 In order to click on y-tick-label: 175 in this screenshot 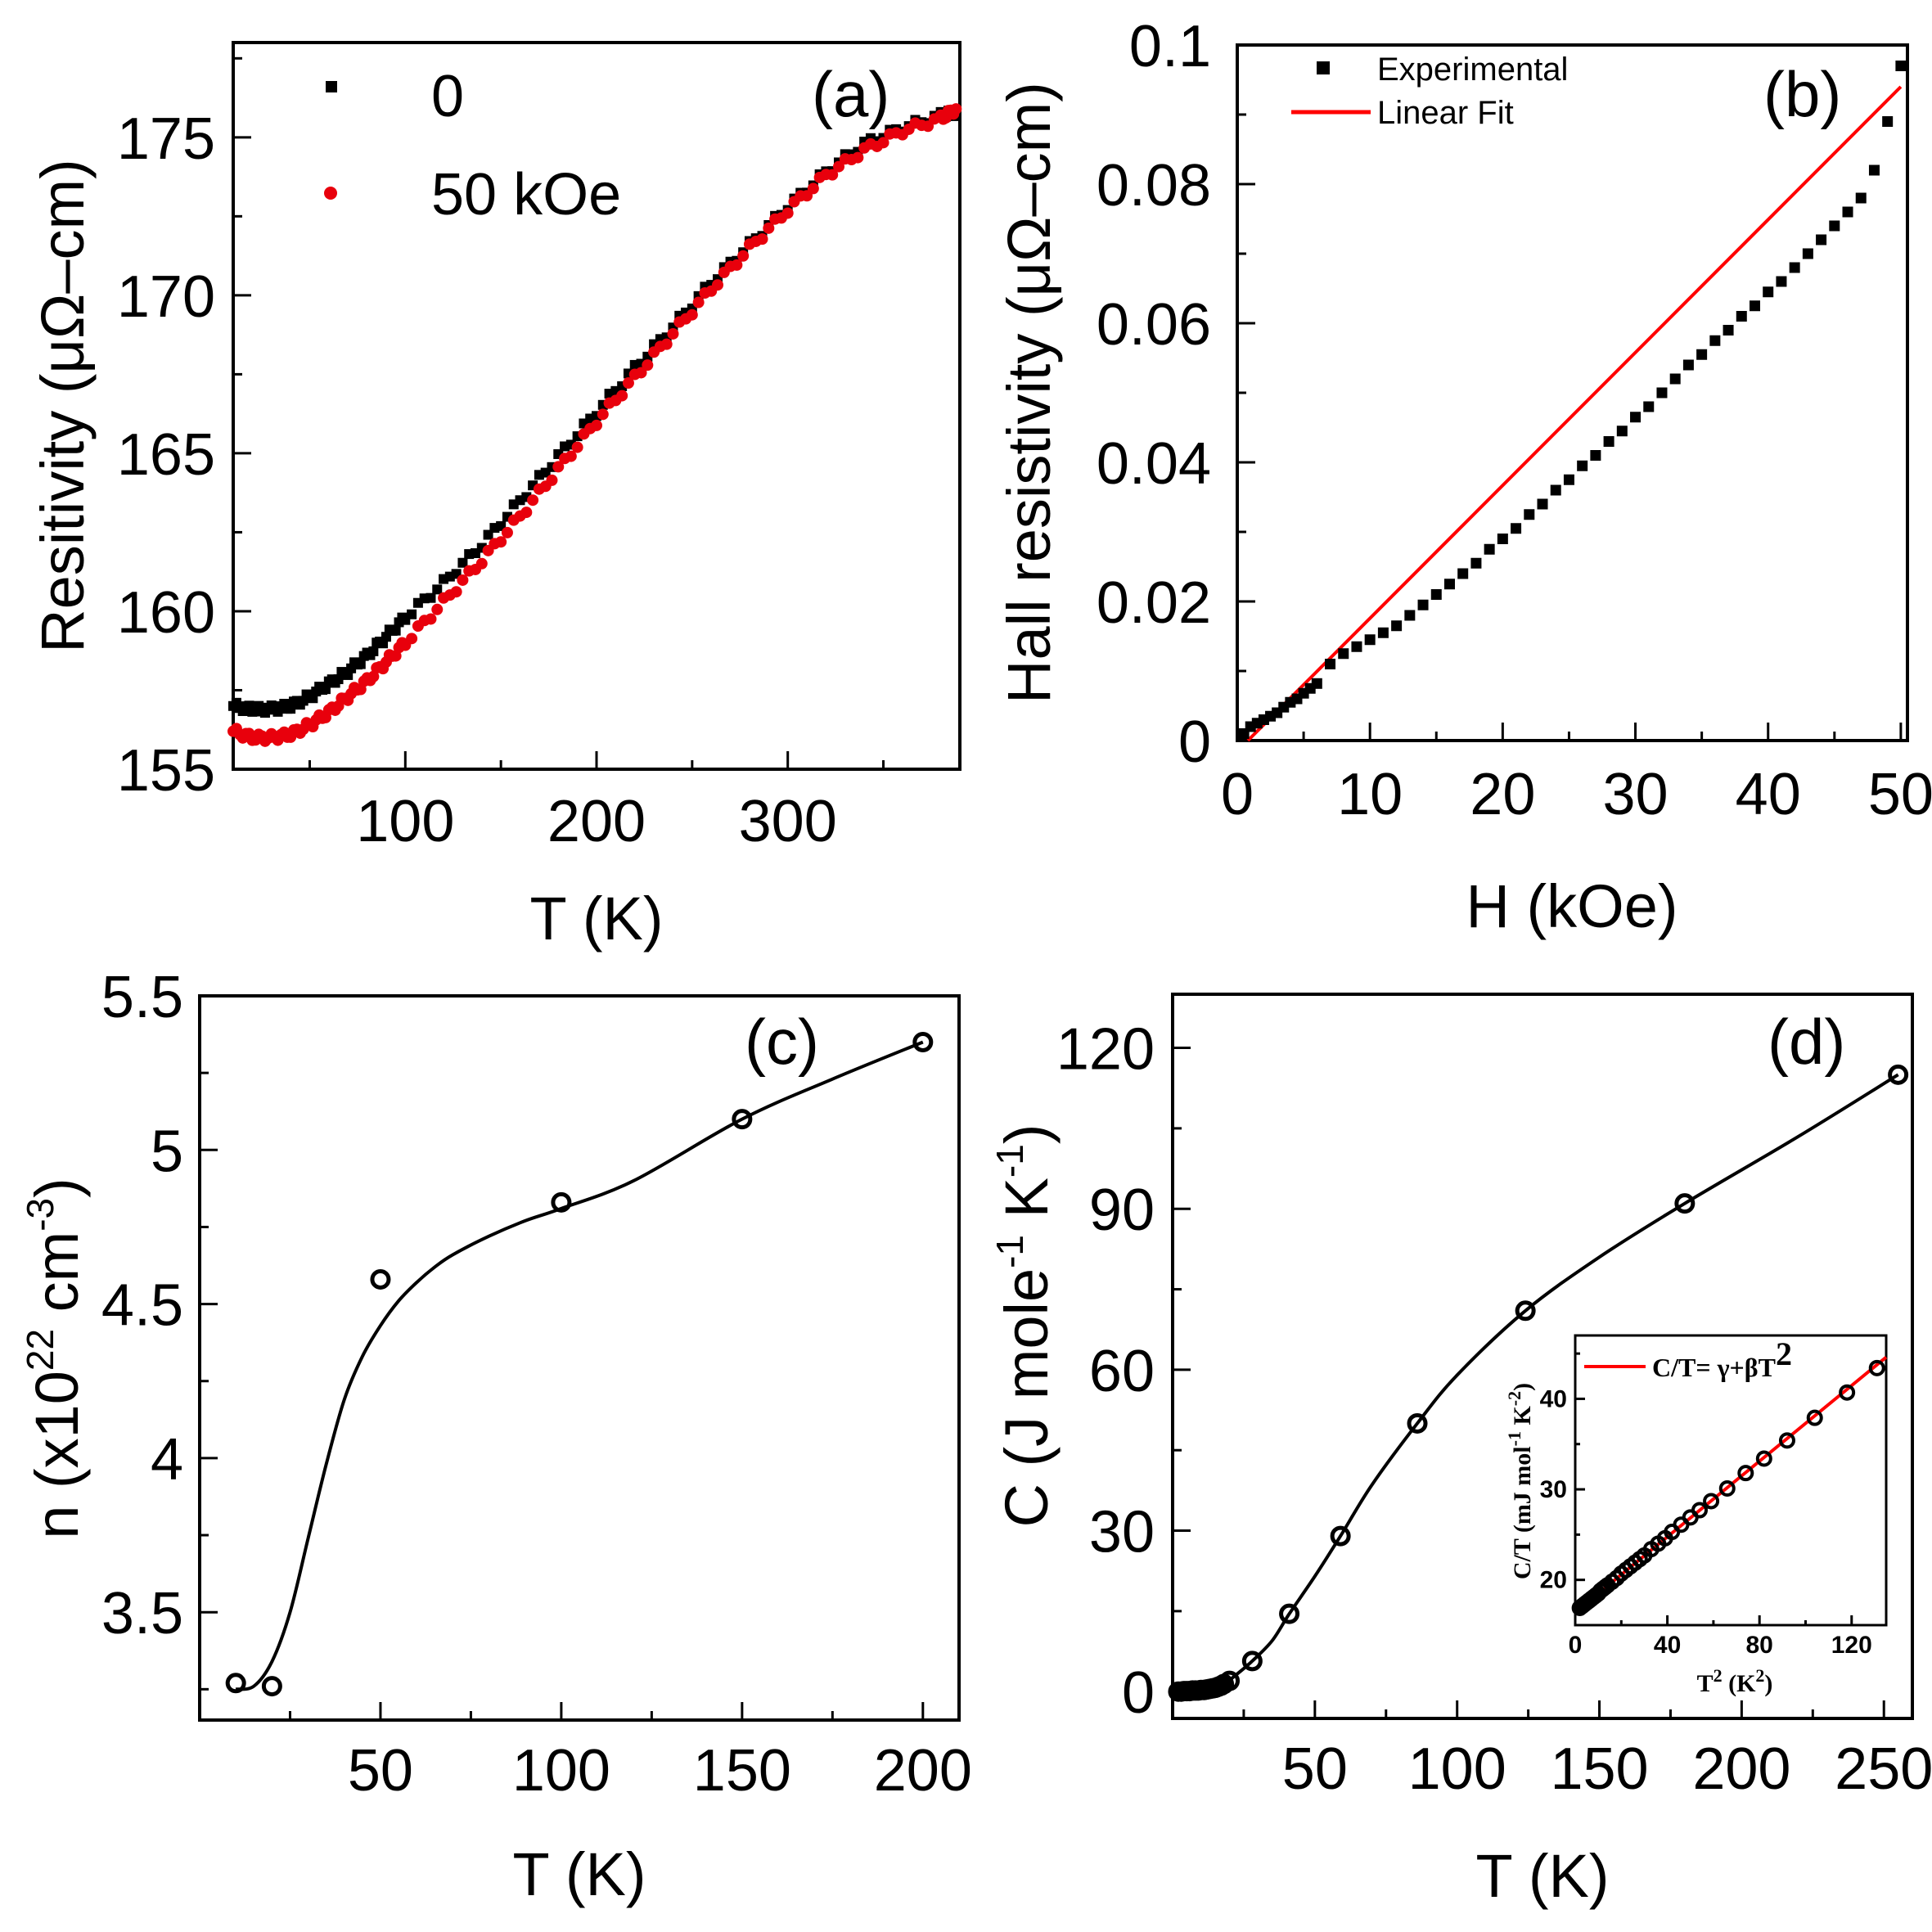, I will do `click(166, 139)`.